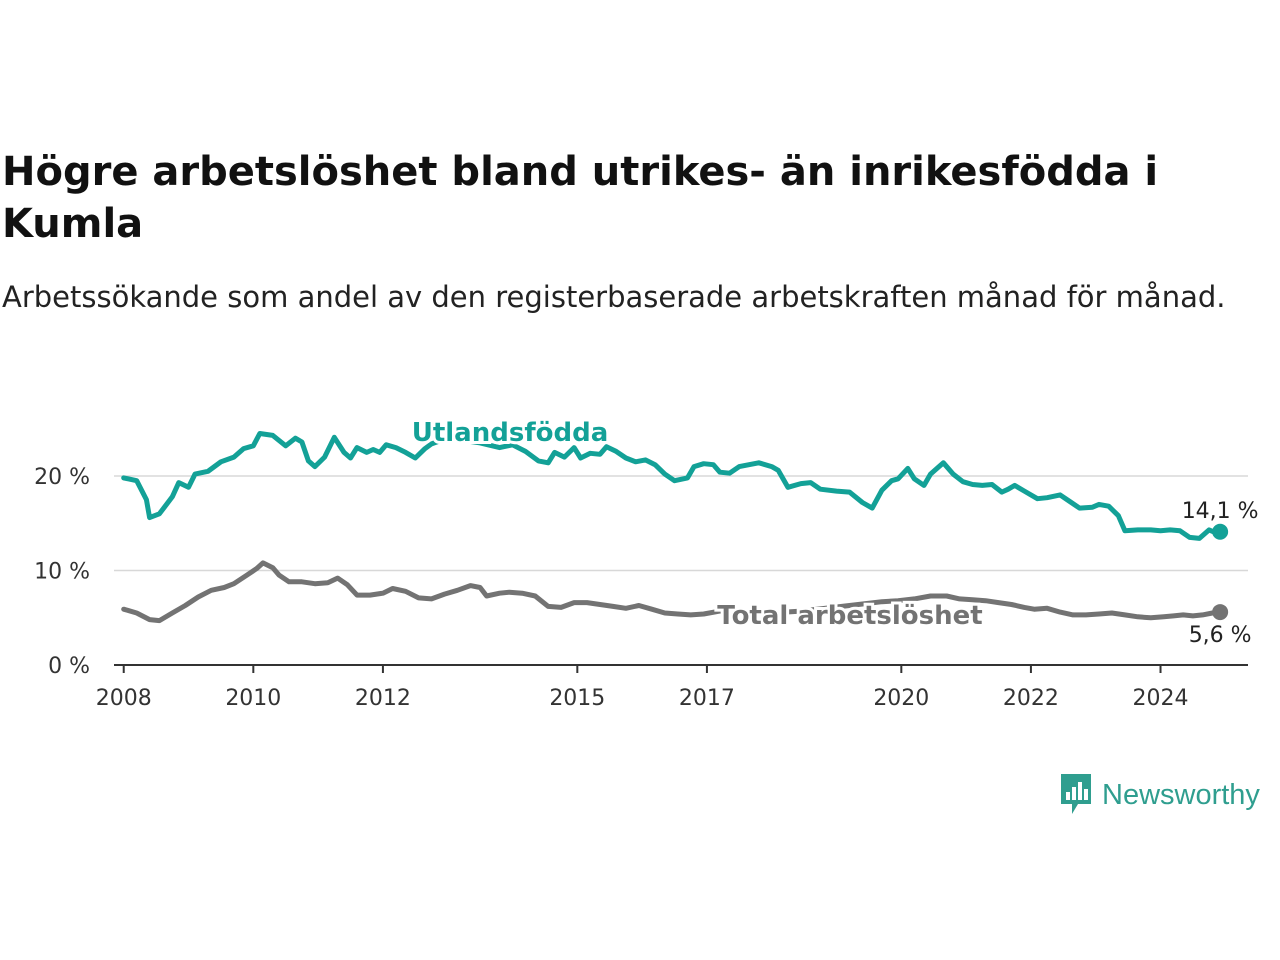  I want to click on end-value-label: 14,1 %, so click(1220, 511).